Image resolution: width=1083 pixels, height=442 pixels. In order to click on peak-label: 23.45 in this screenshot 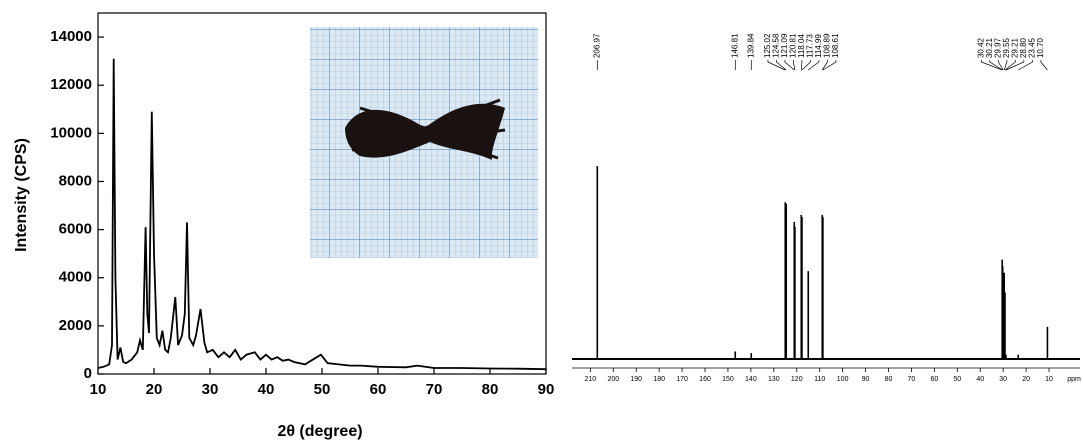, I will do `click(1031, 47)`.